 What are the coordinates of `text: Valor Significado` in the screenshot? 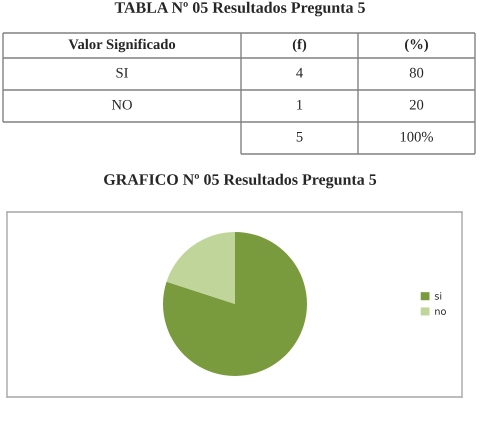 It's located at (122, 45).